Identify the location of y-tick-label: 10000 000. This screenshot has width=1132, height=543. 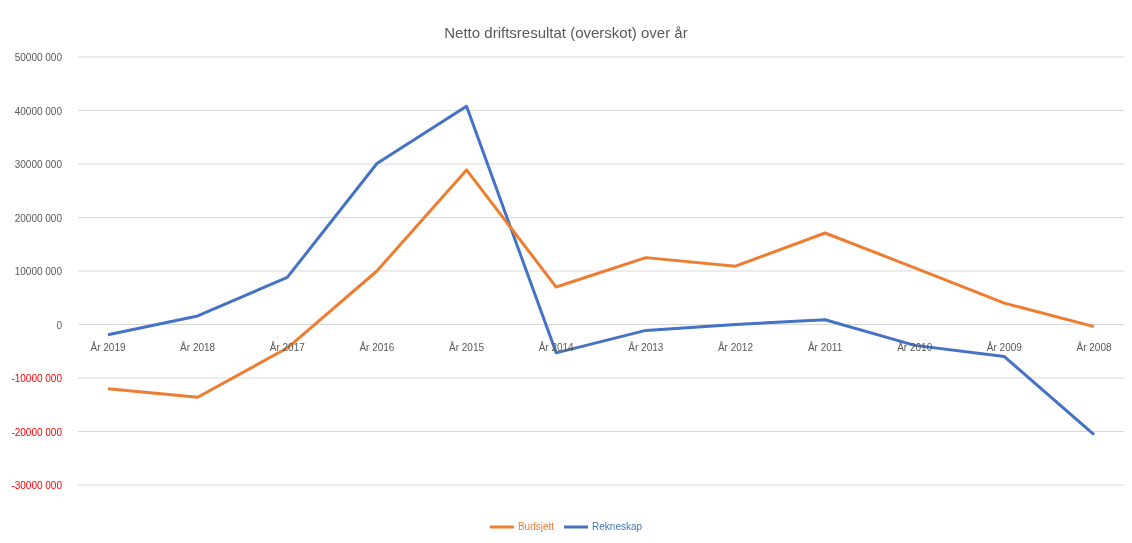
(38, 271).